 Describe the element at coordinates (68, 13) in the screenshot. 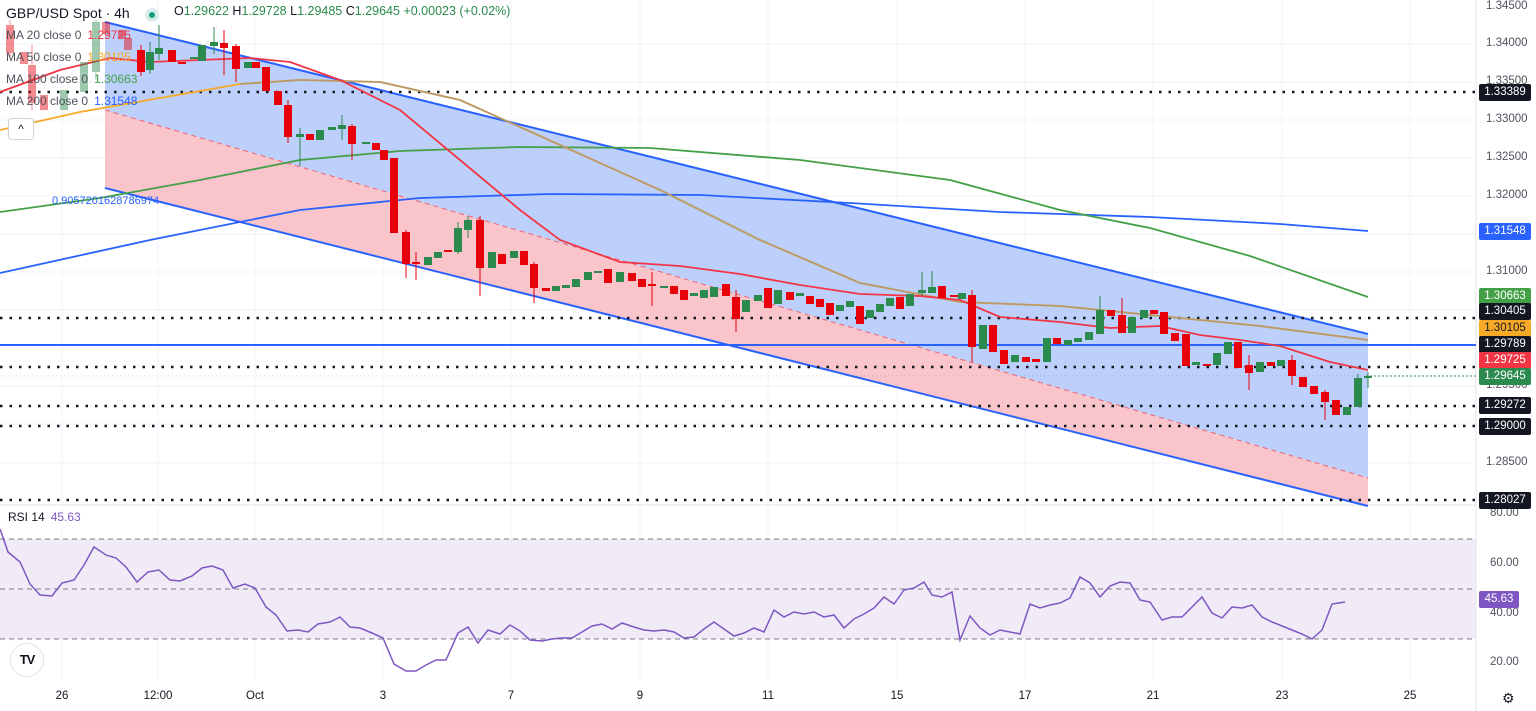

I see `symbol-title: GBP/USD Spot · 4h` at that location.